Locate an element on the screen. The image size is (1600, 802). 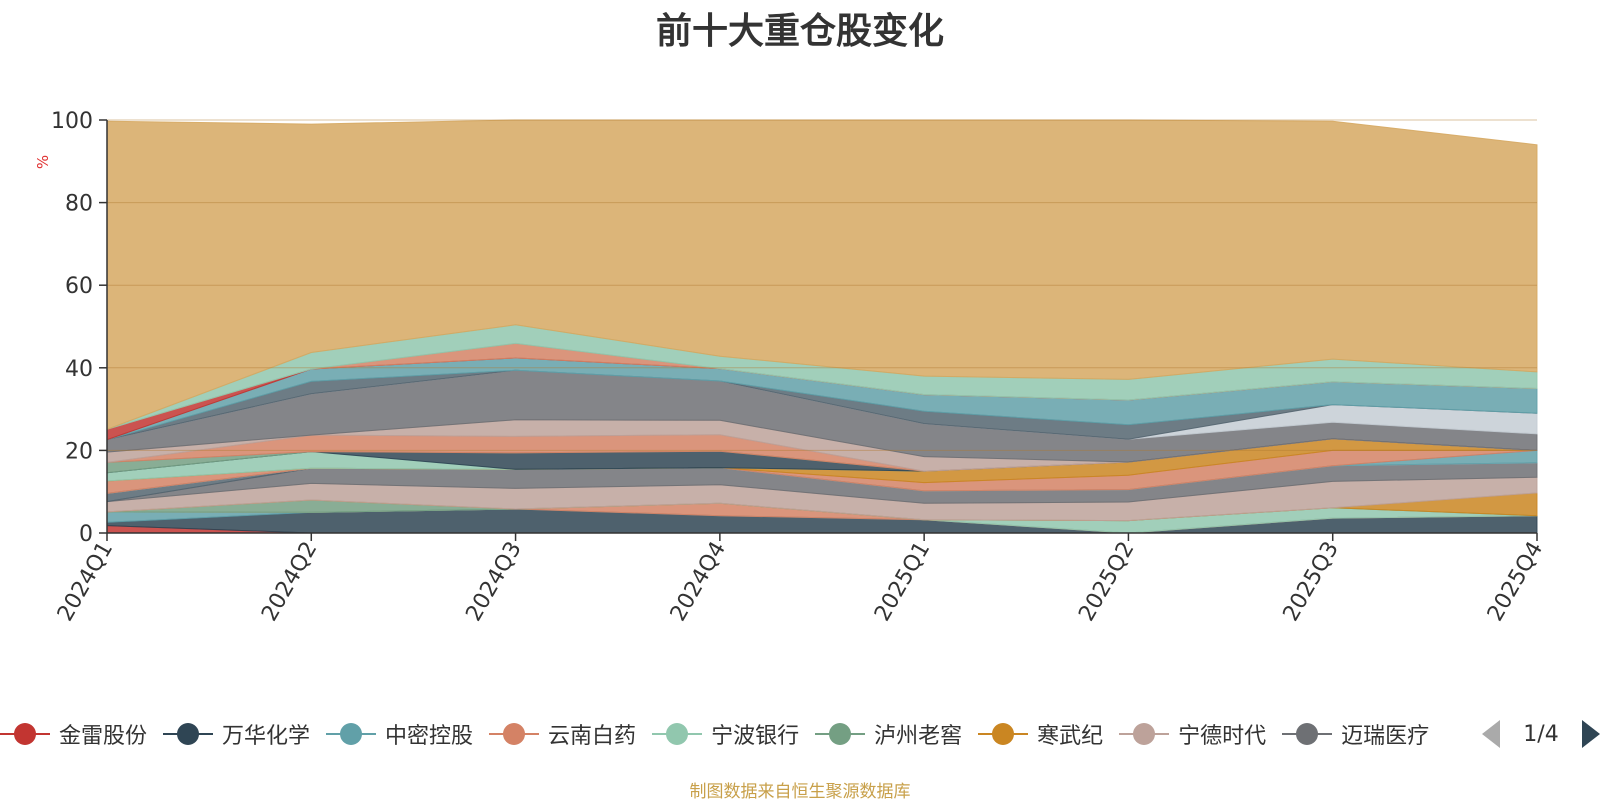
x-tick-label: 2024Q1 is located at coordinates (85, 582).